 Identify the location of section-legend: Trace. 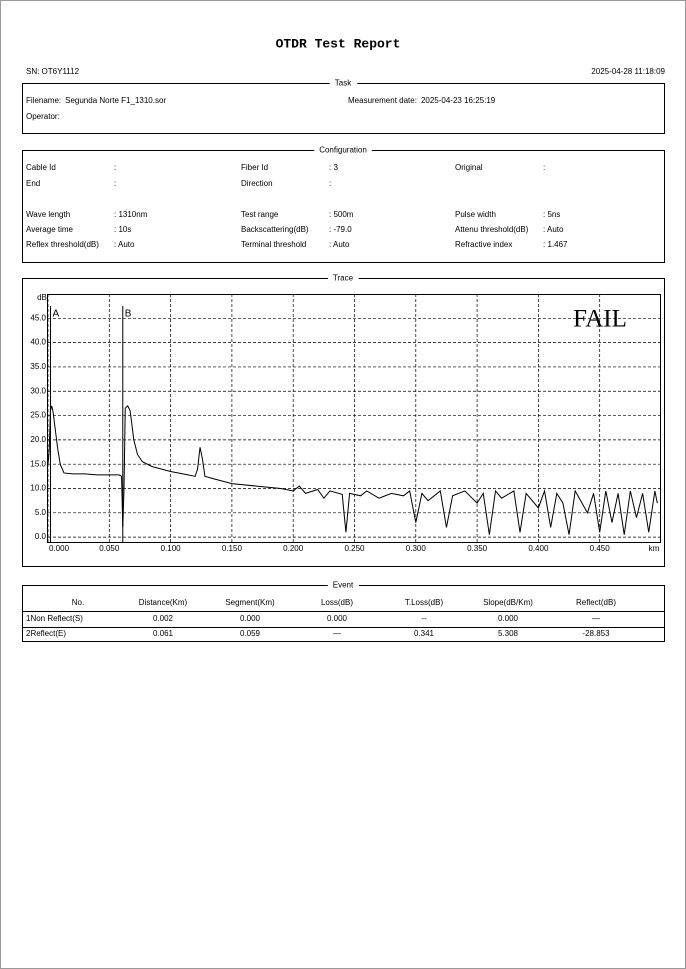
(343, 278).